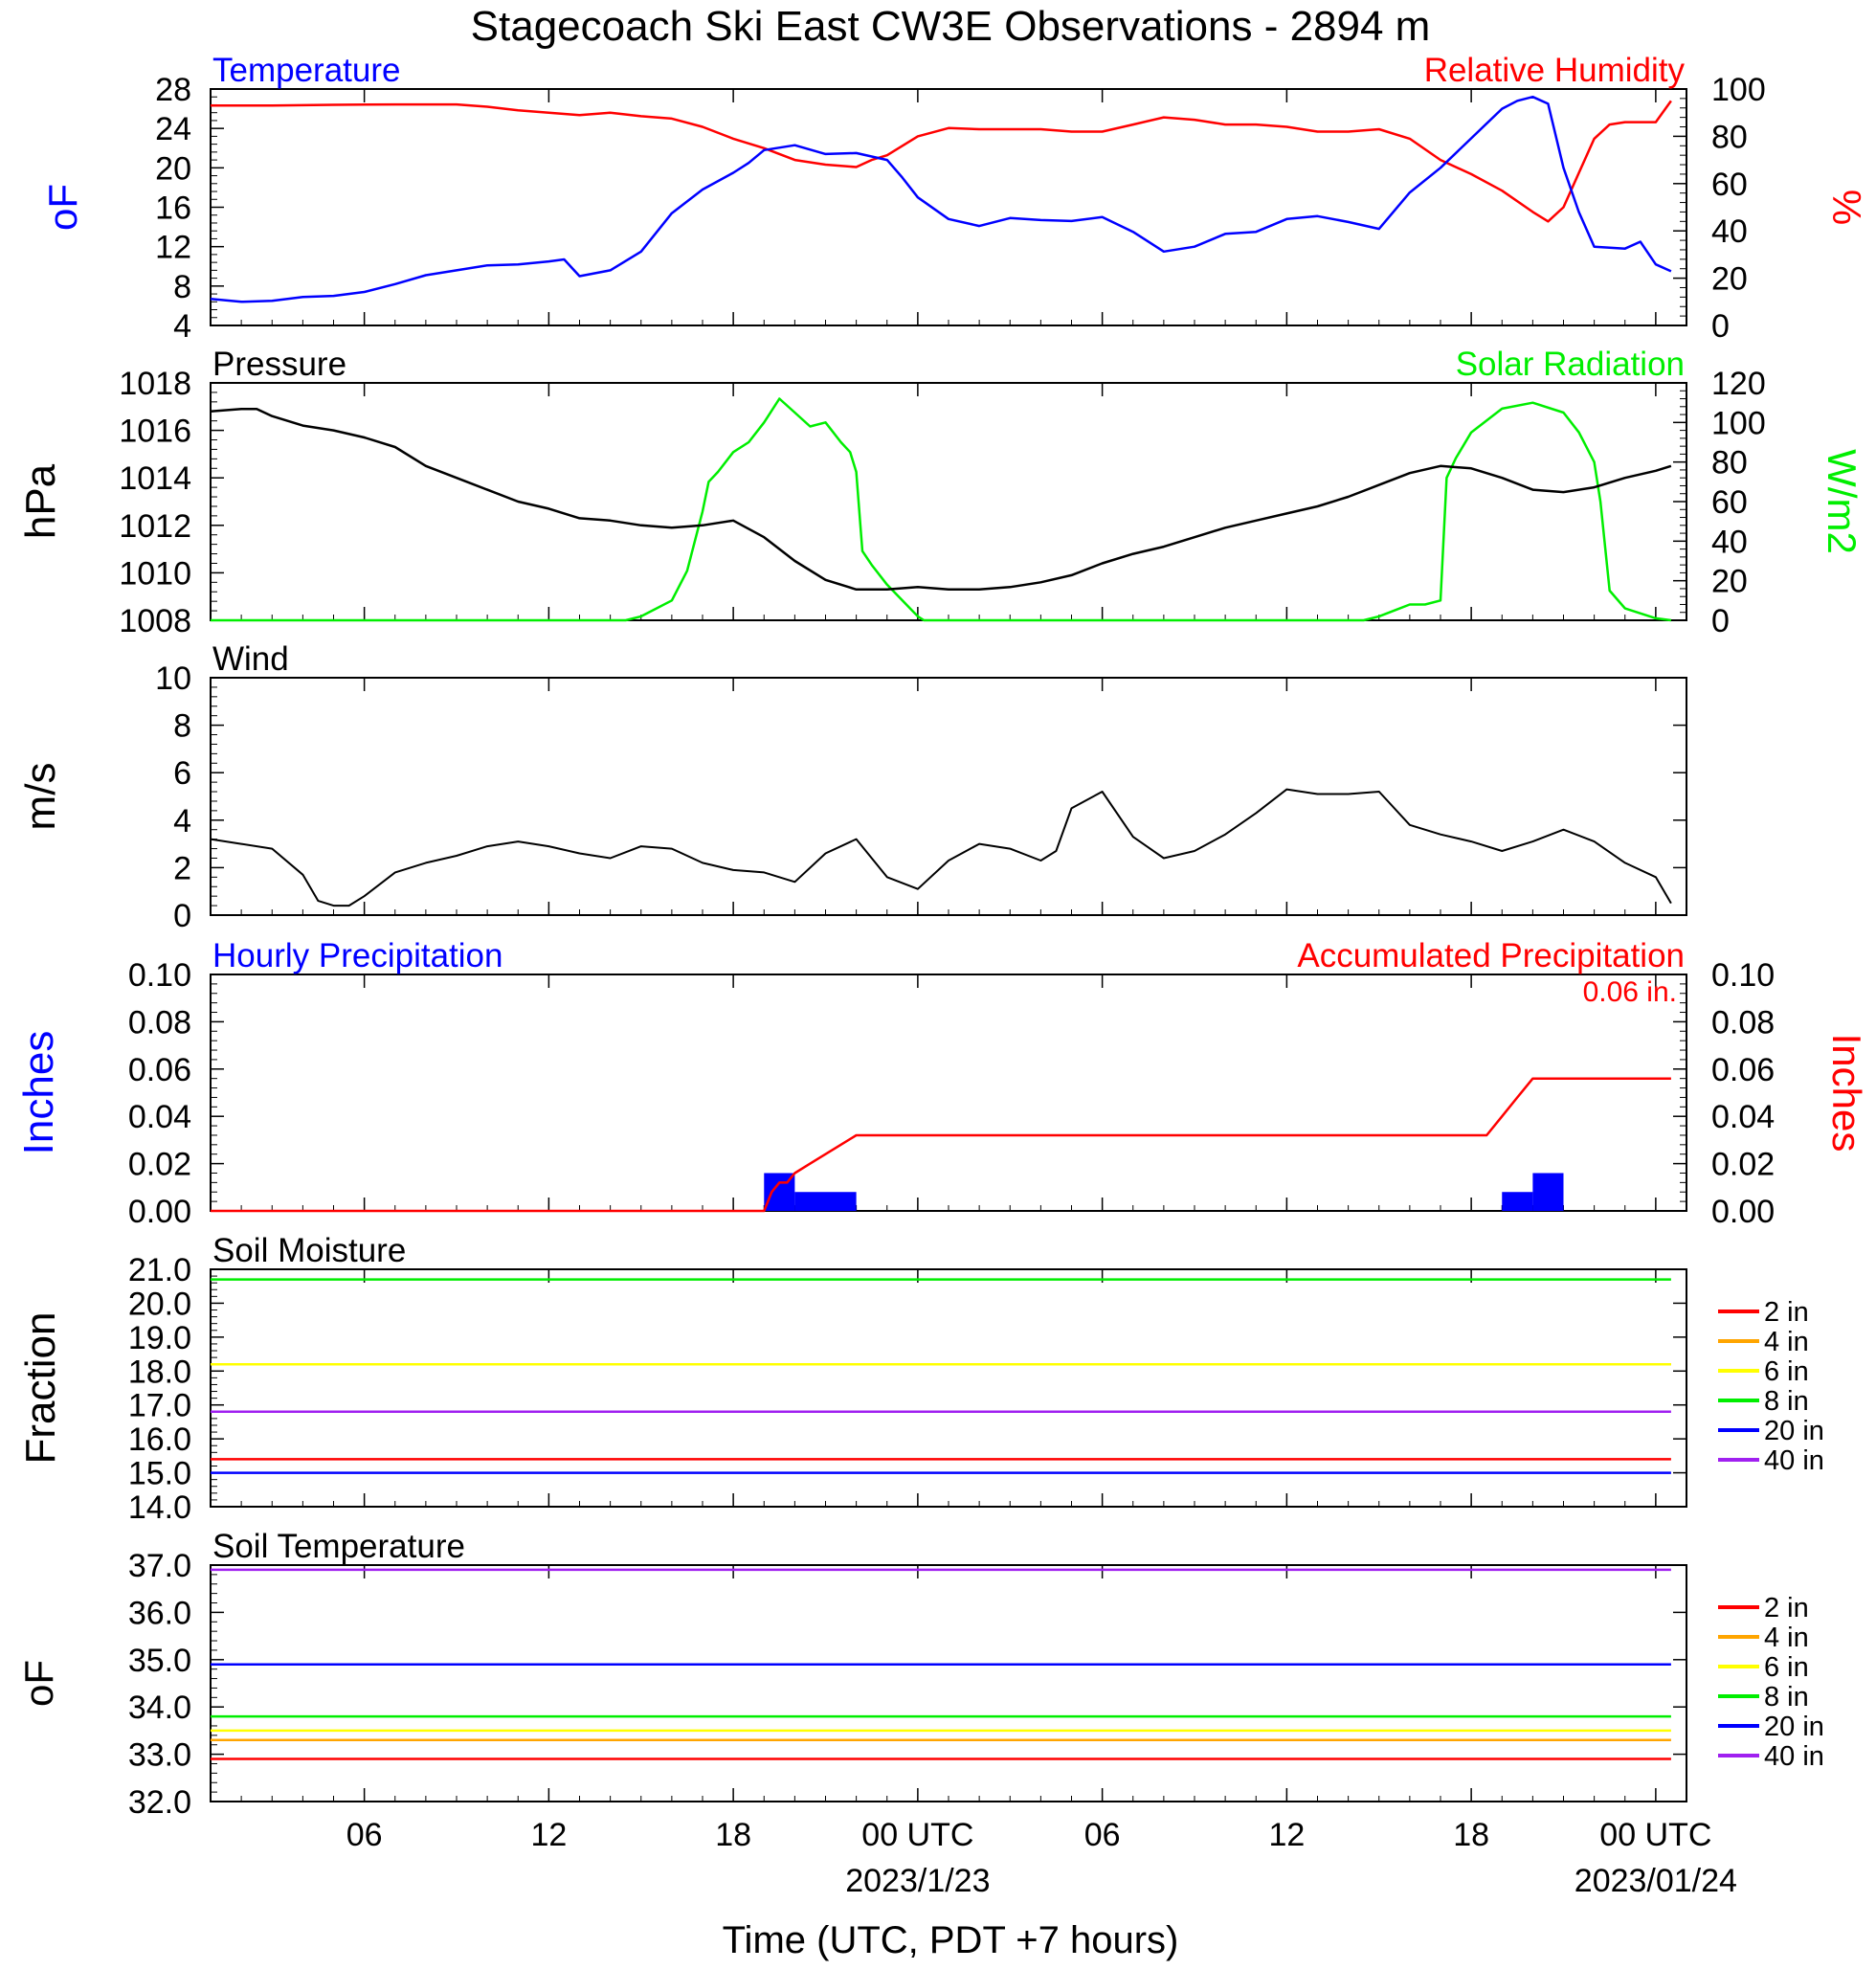  I want to click on y-tick-label-right: 0.00, so click(1743, 1212).